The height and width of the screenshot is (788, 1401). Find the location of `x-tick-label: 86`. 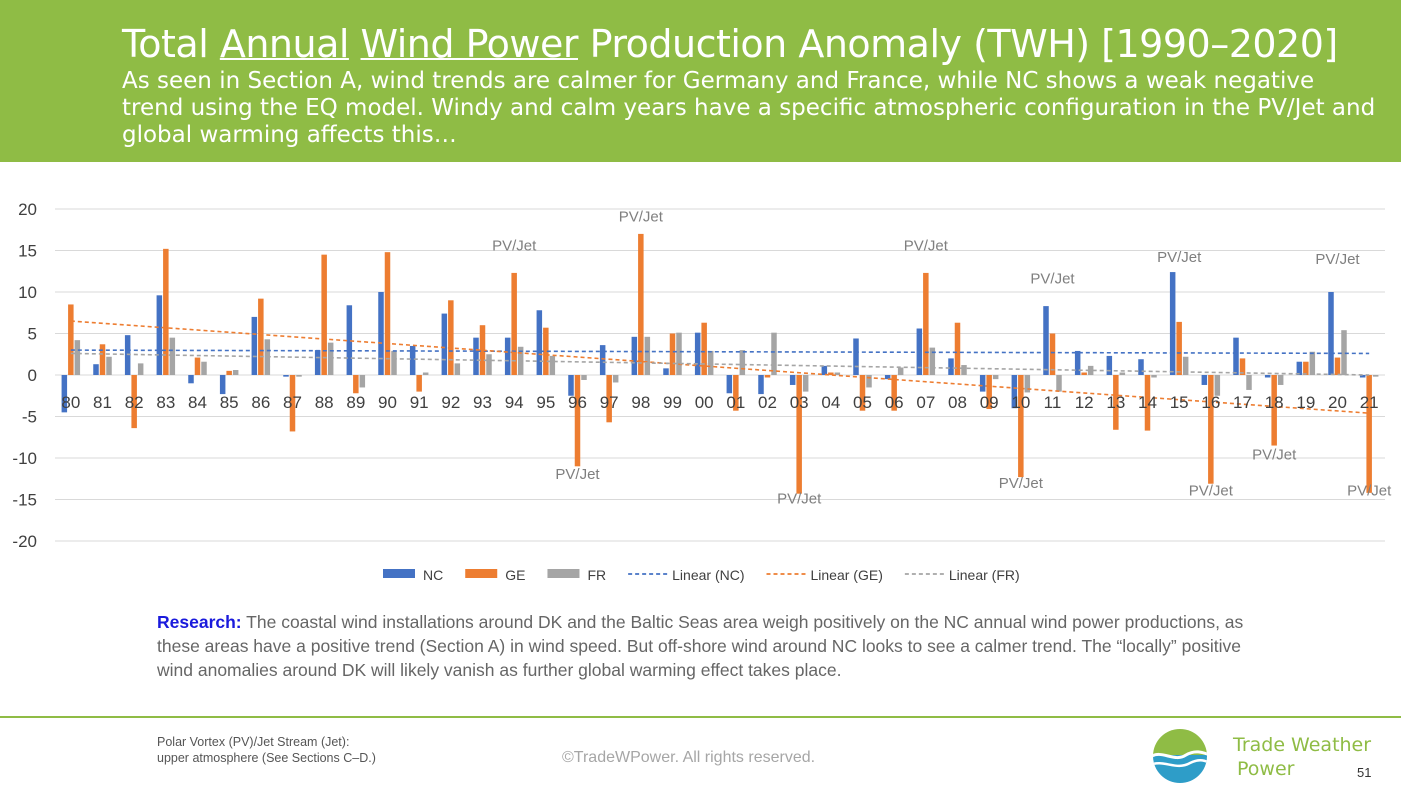

x-tick-label: 86 is located at coordinates (260, 402).